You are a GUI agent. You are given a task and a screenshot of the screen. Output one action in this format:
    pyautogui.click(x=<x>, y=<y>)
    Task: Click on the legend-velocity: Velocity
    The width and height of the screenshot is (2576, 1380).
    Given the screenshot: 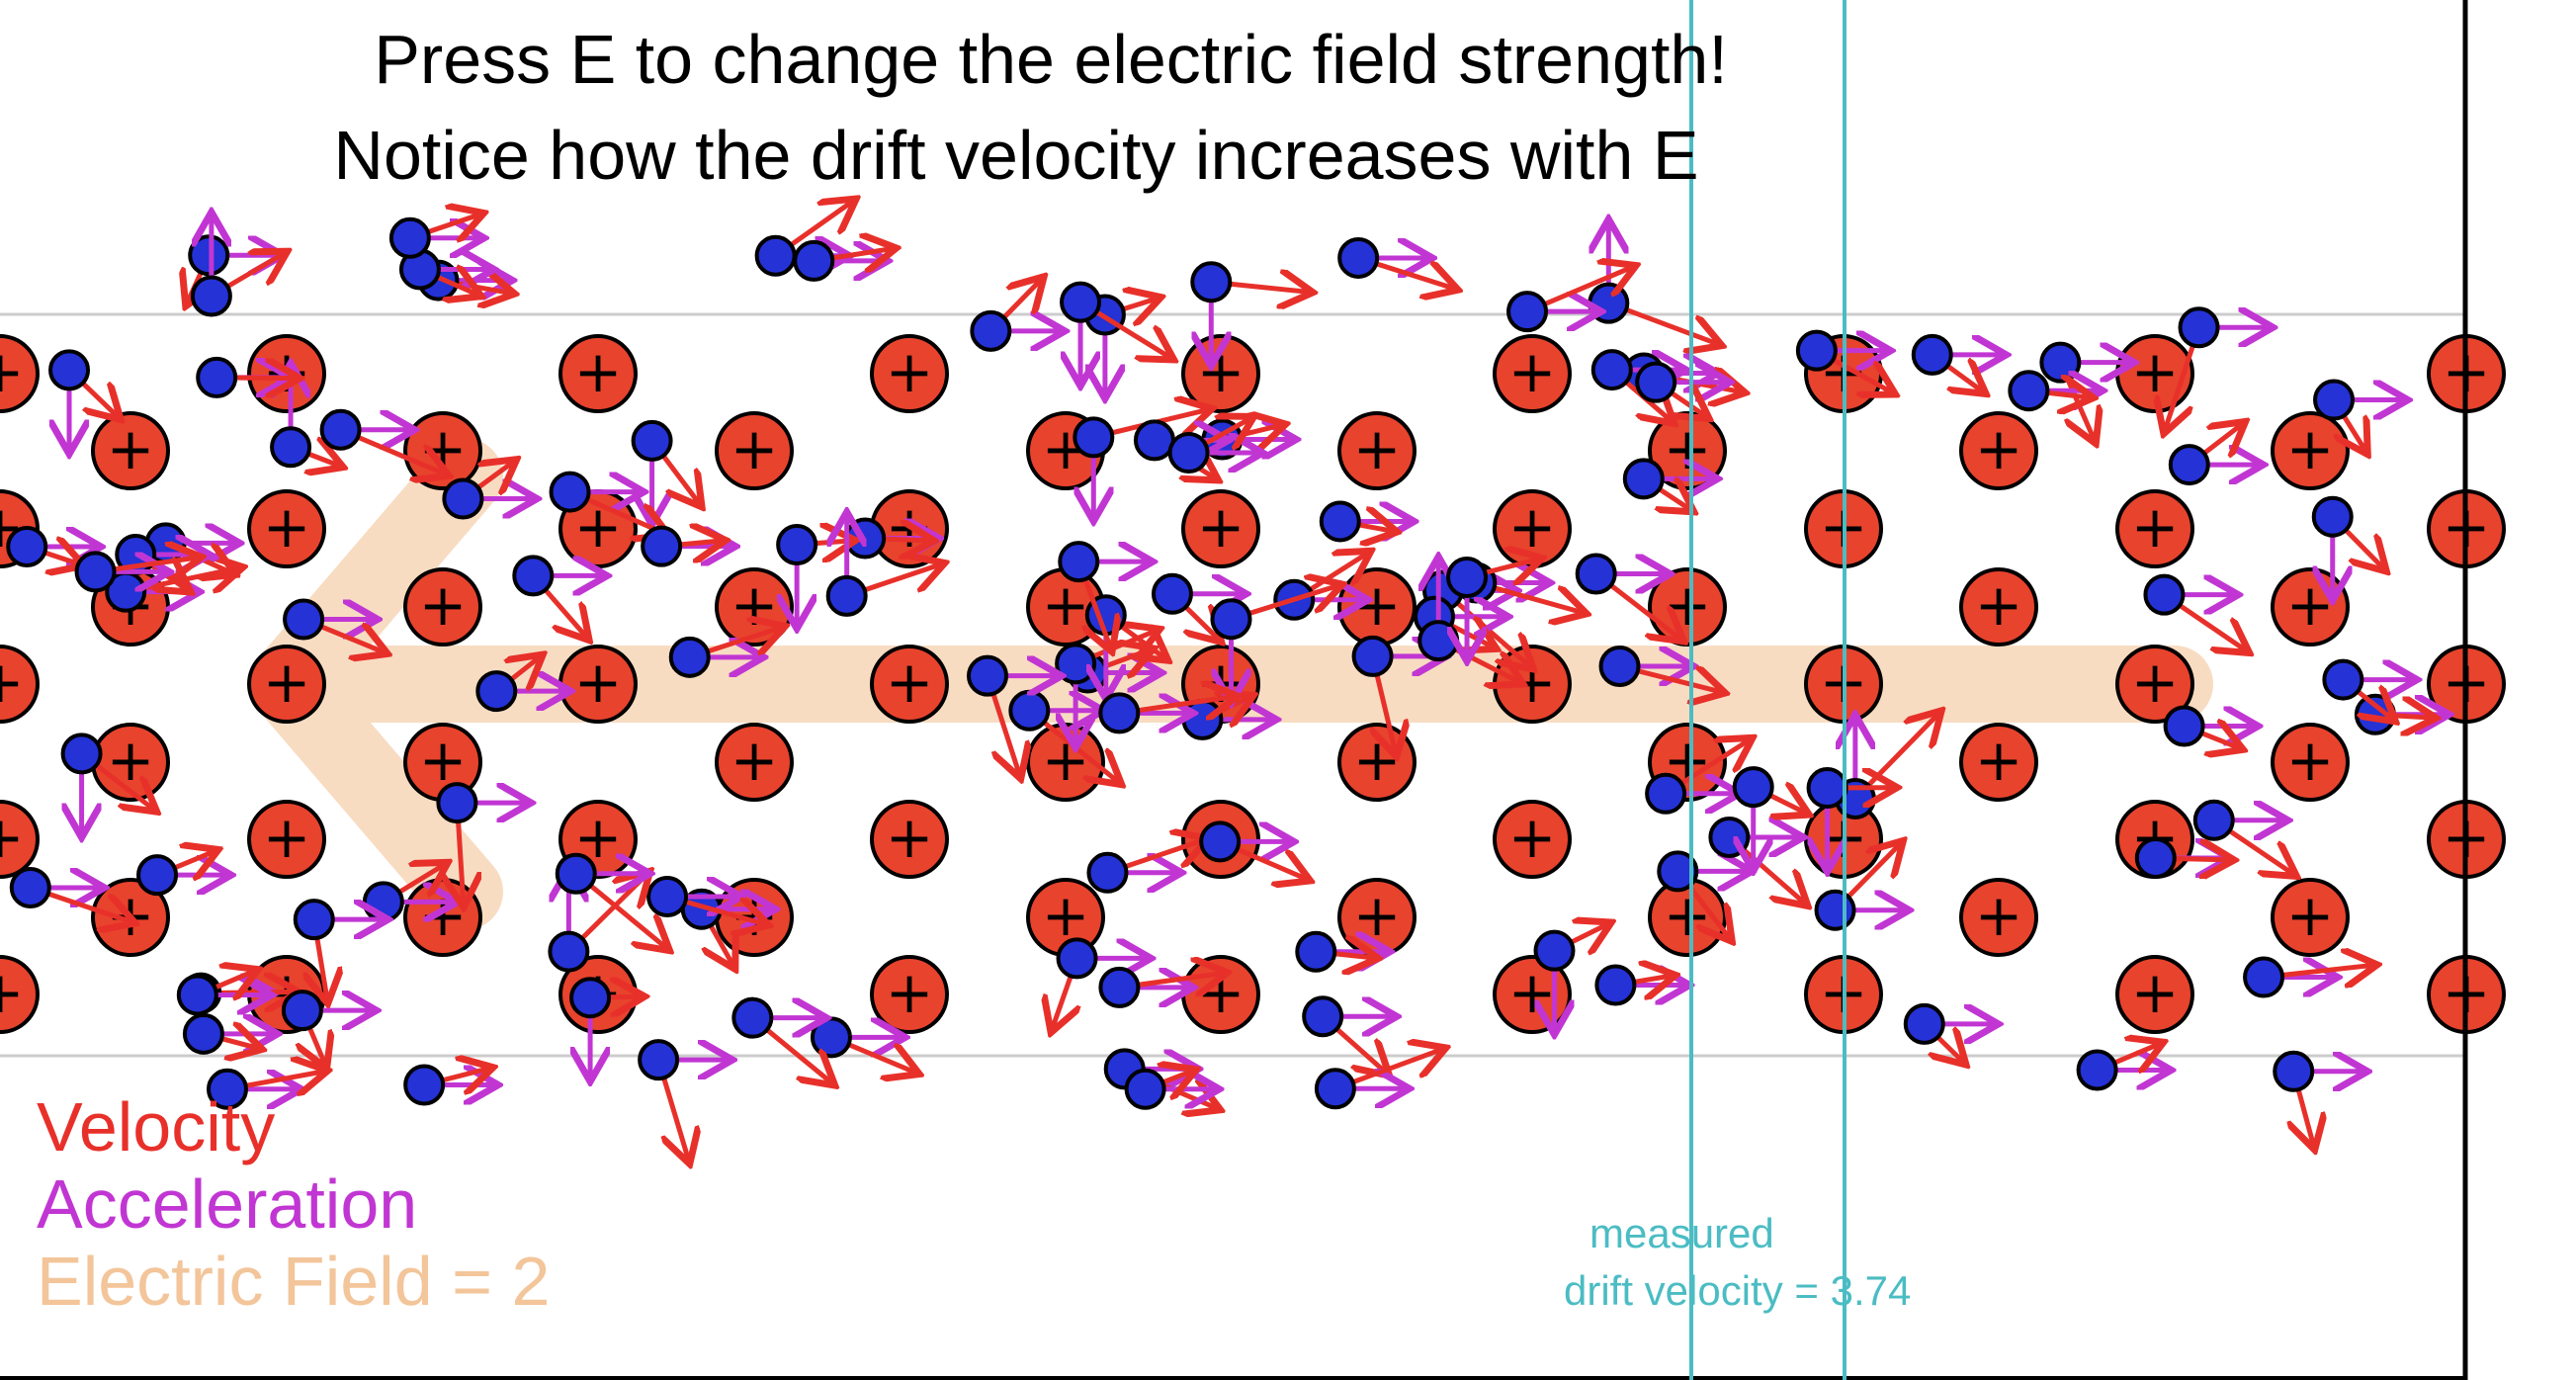 What is the action you would take?
    pyautogui.click(x=156, y=1126)
    